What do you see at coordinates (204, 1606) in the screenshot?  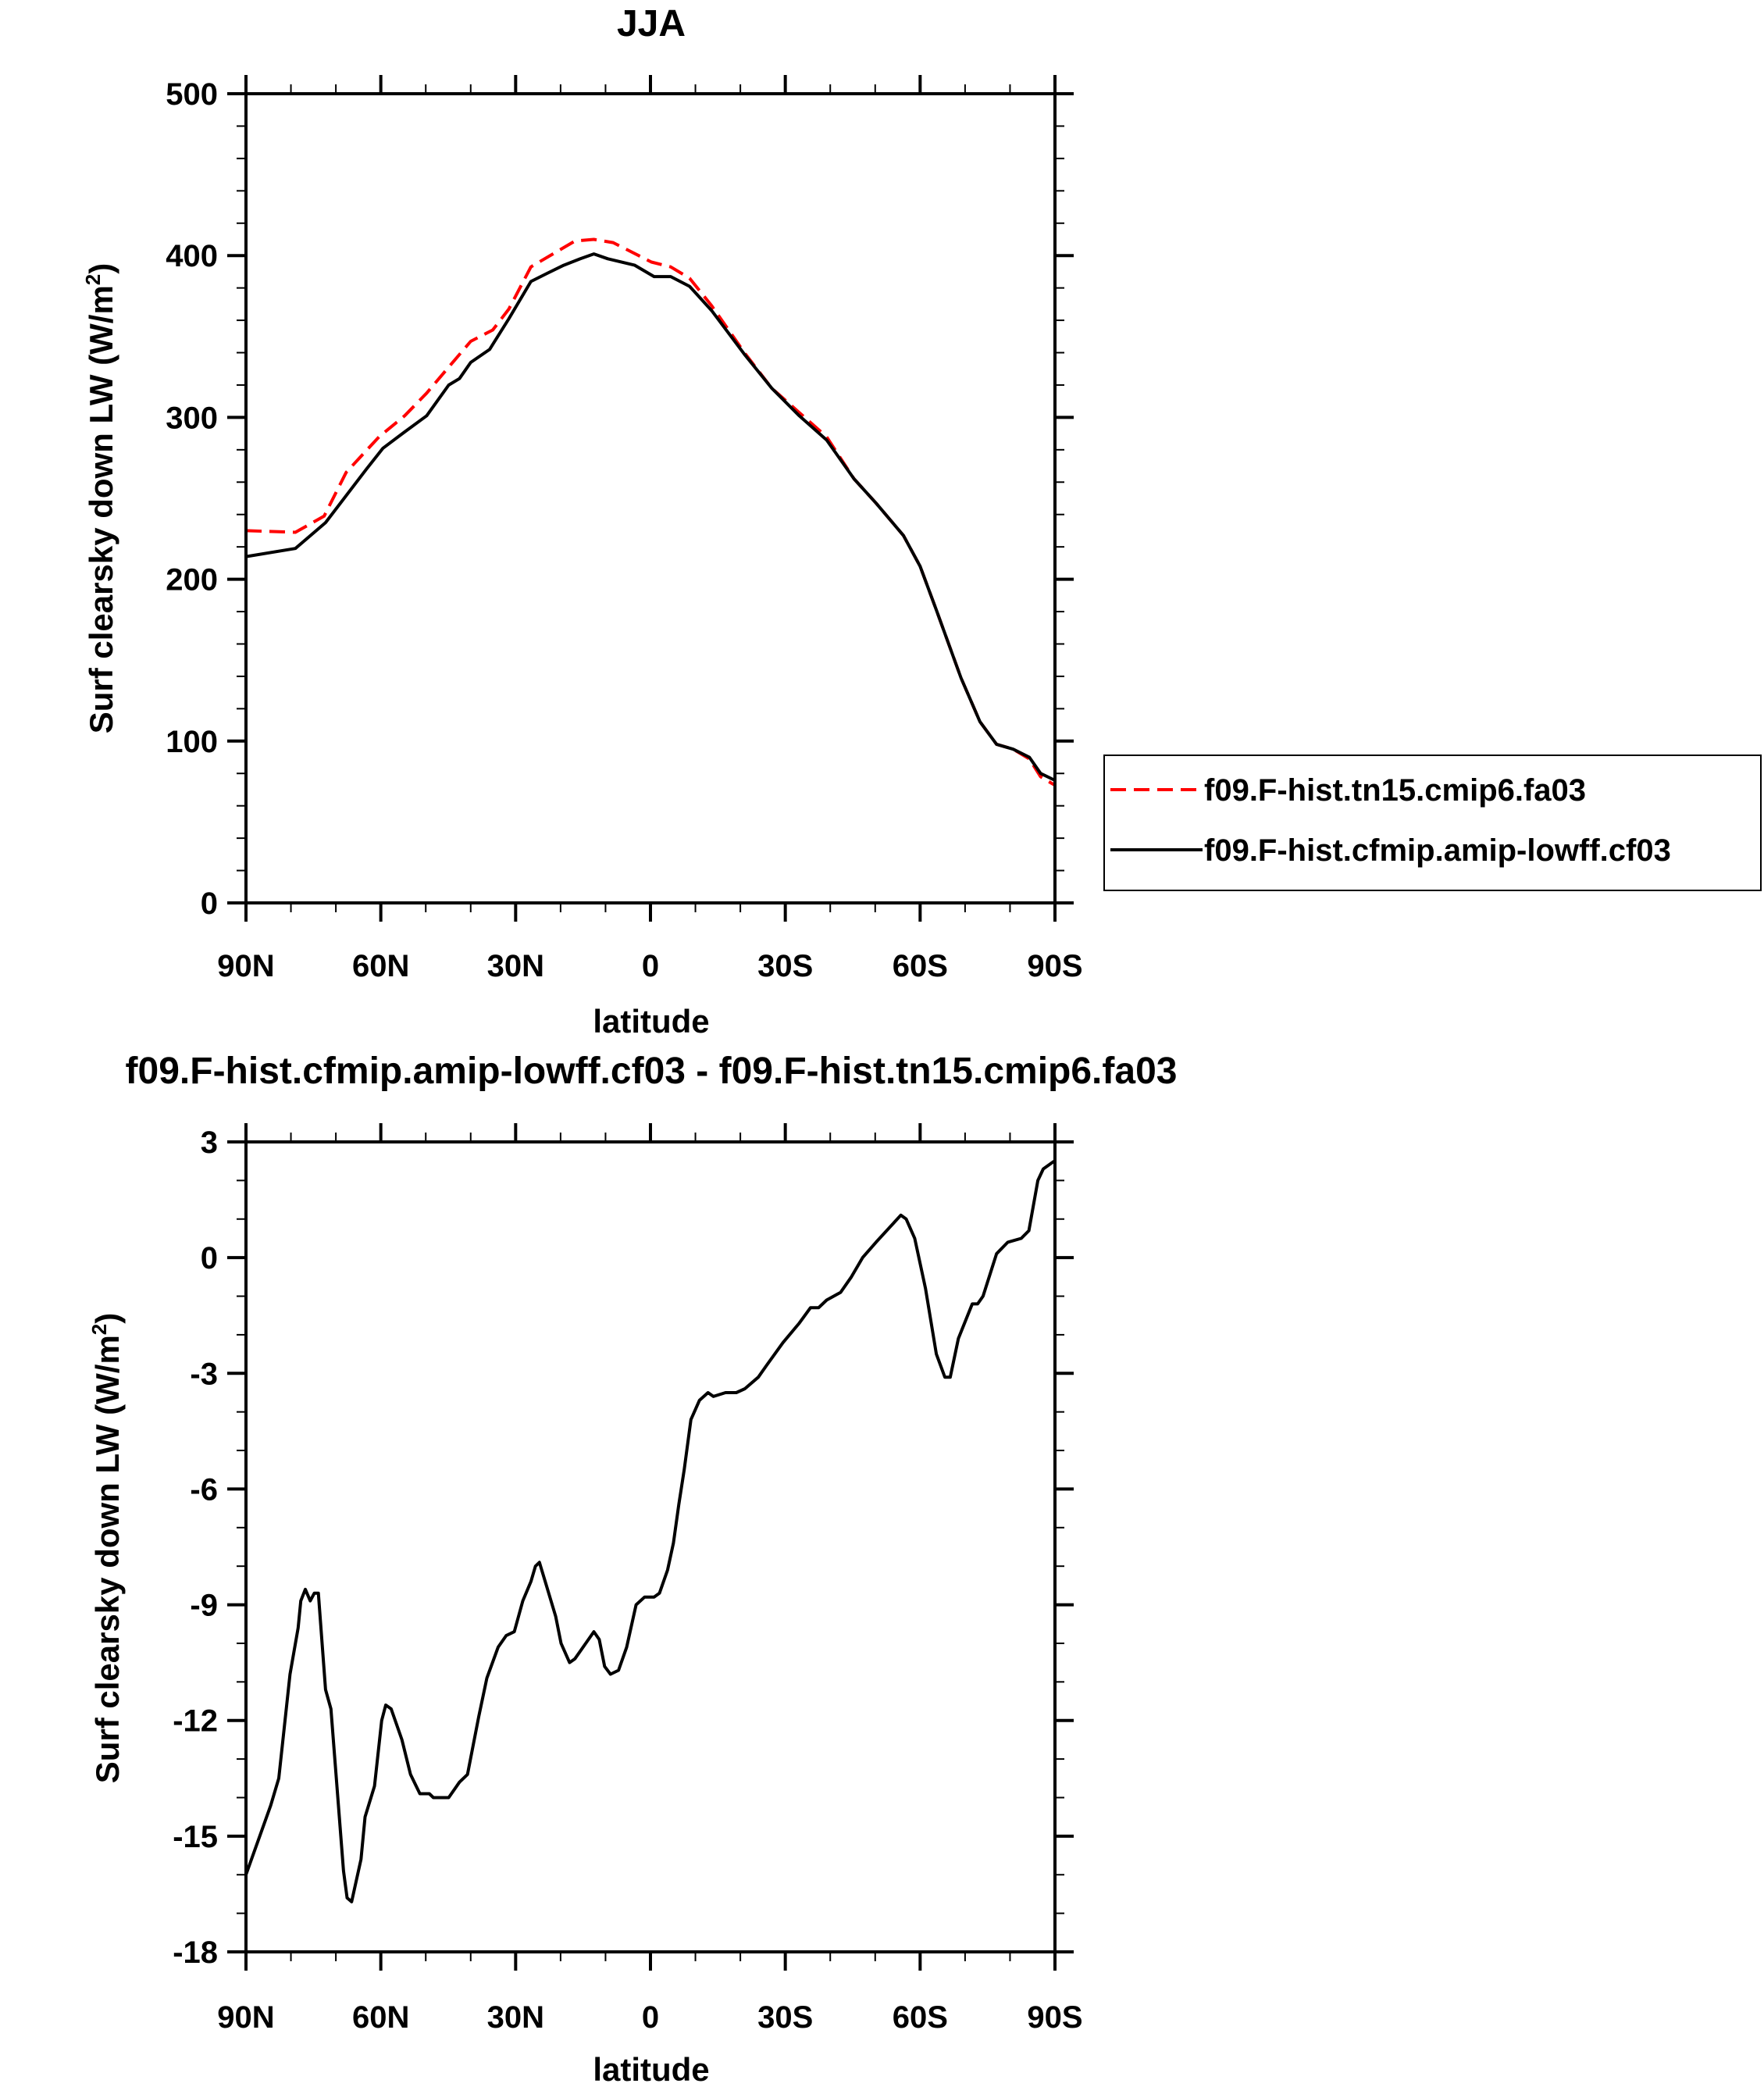 I see `y-tick-label: -9` at bounding box center [204, 1606].